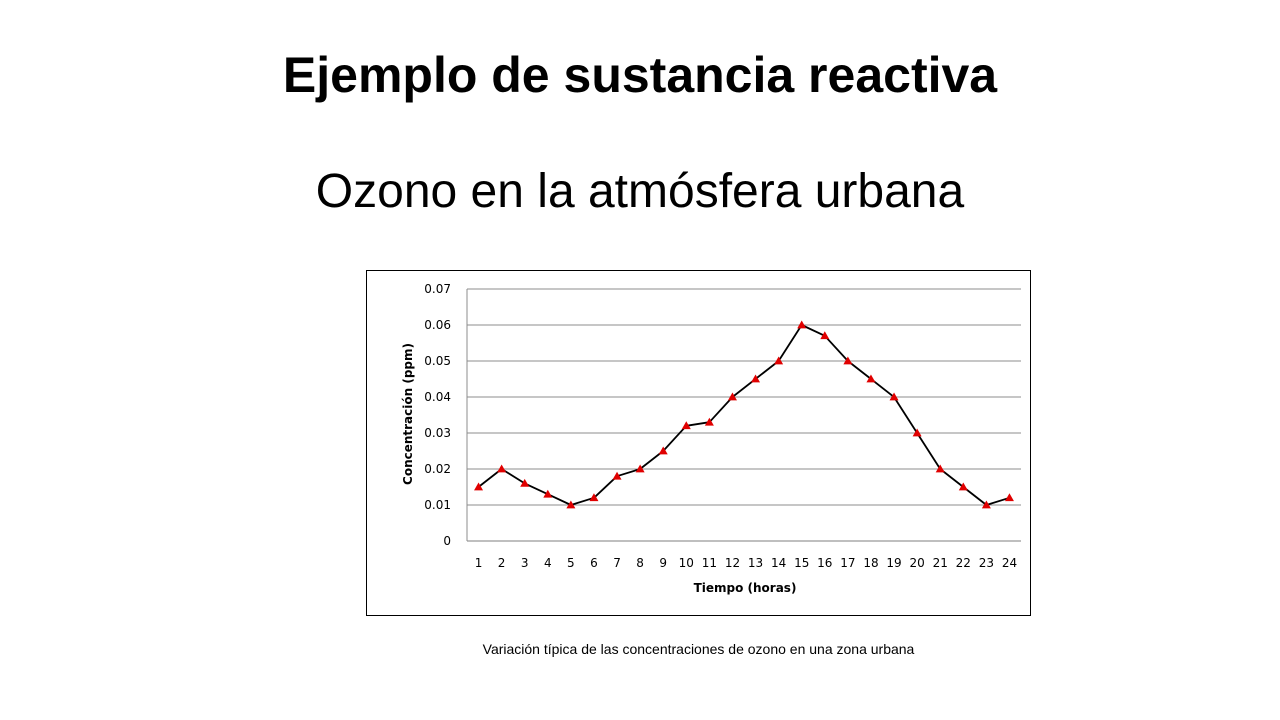  What do you see at coordinates (479, 563) in the screenshot?
I see `x-tick-label: 1` at bounding box center [479, 563].